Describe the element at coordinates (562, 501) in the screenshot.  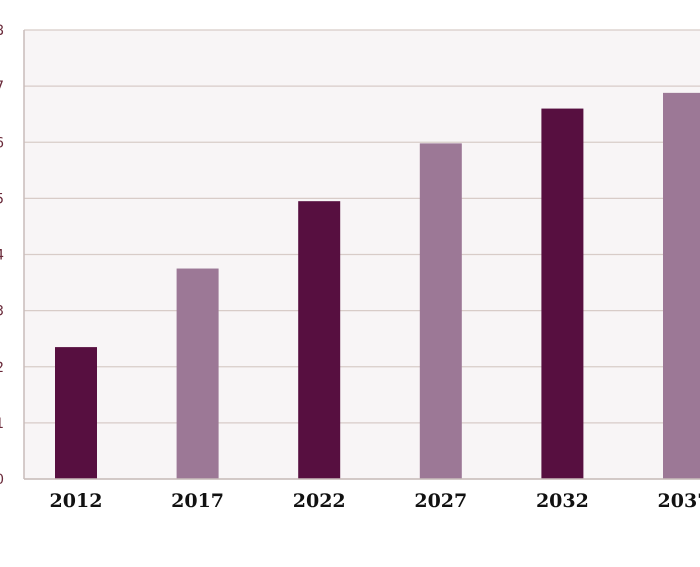
I see `x-tick-label: 2032` at that location.